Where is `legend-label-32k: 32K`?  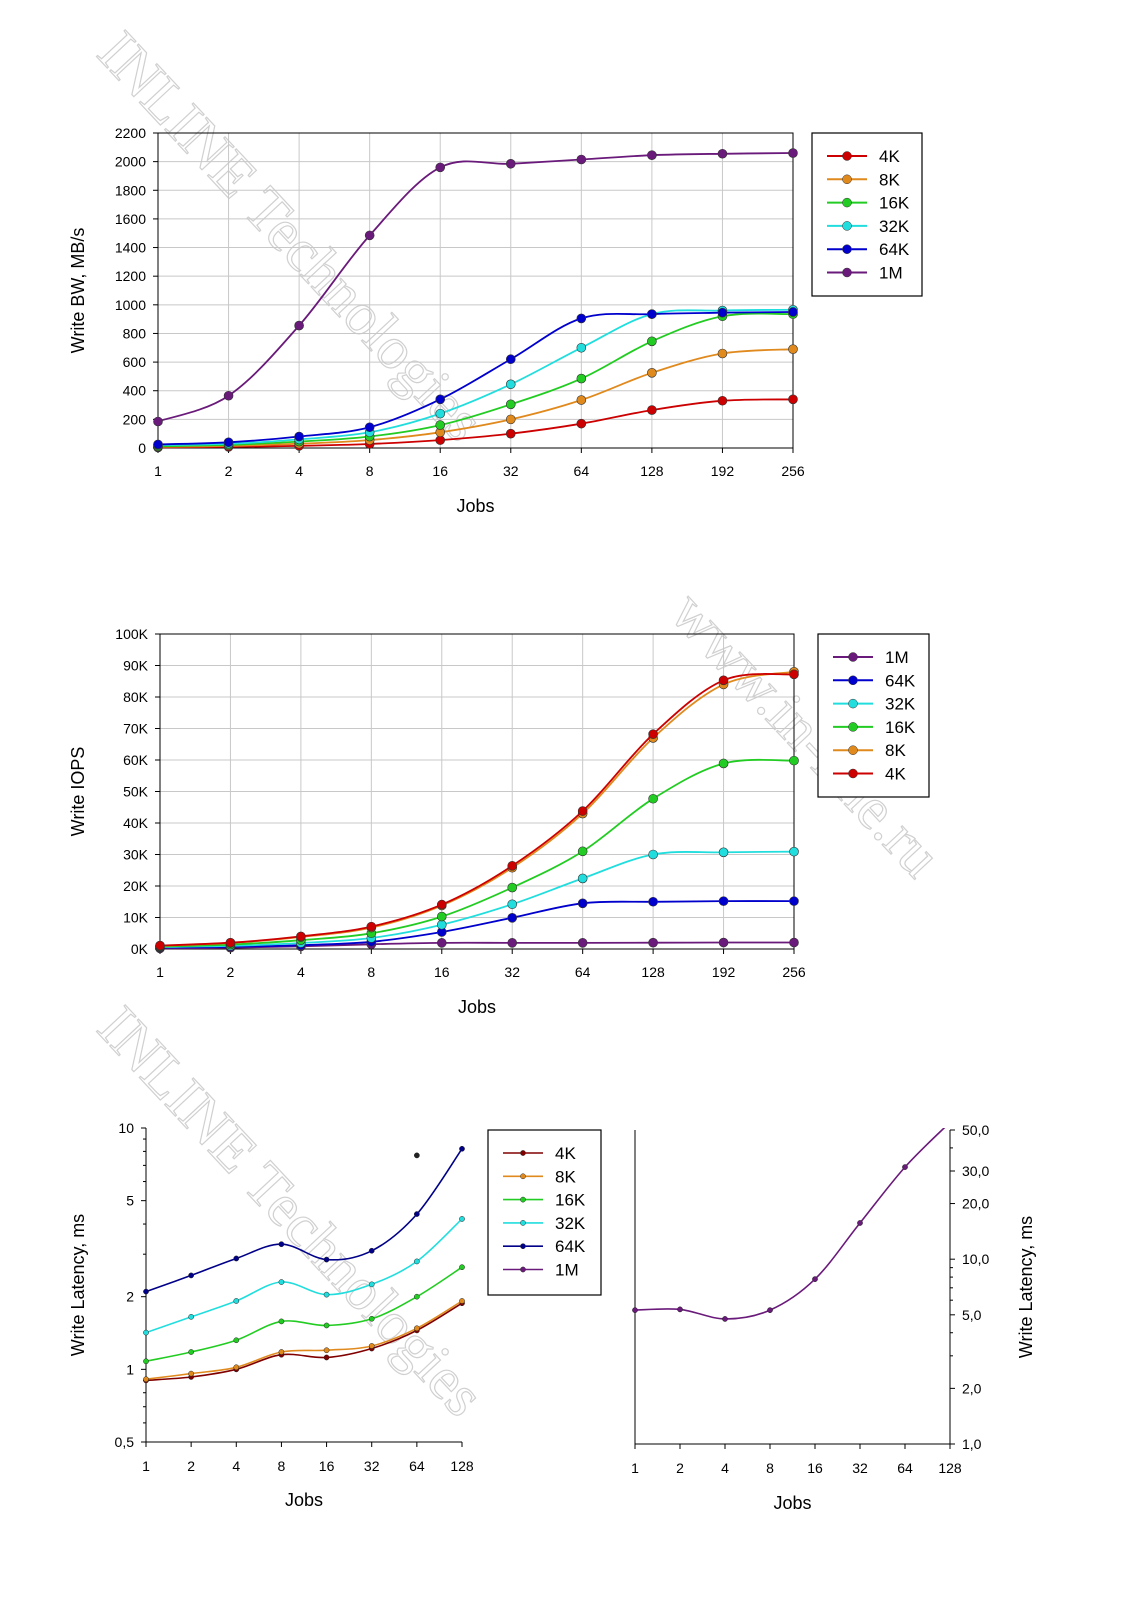 legend-label-32k: 32K is located at coordinates (894, 226).